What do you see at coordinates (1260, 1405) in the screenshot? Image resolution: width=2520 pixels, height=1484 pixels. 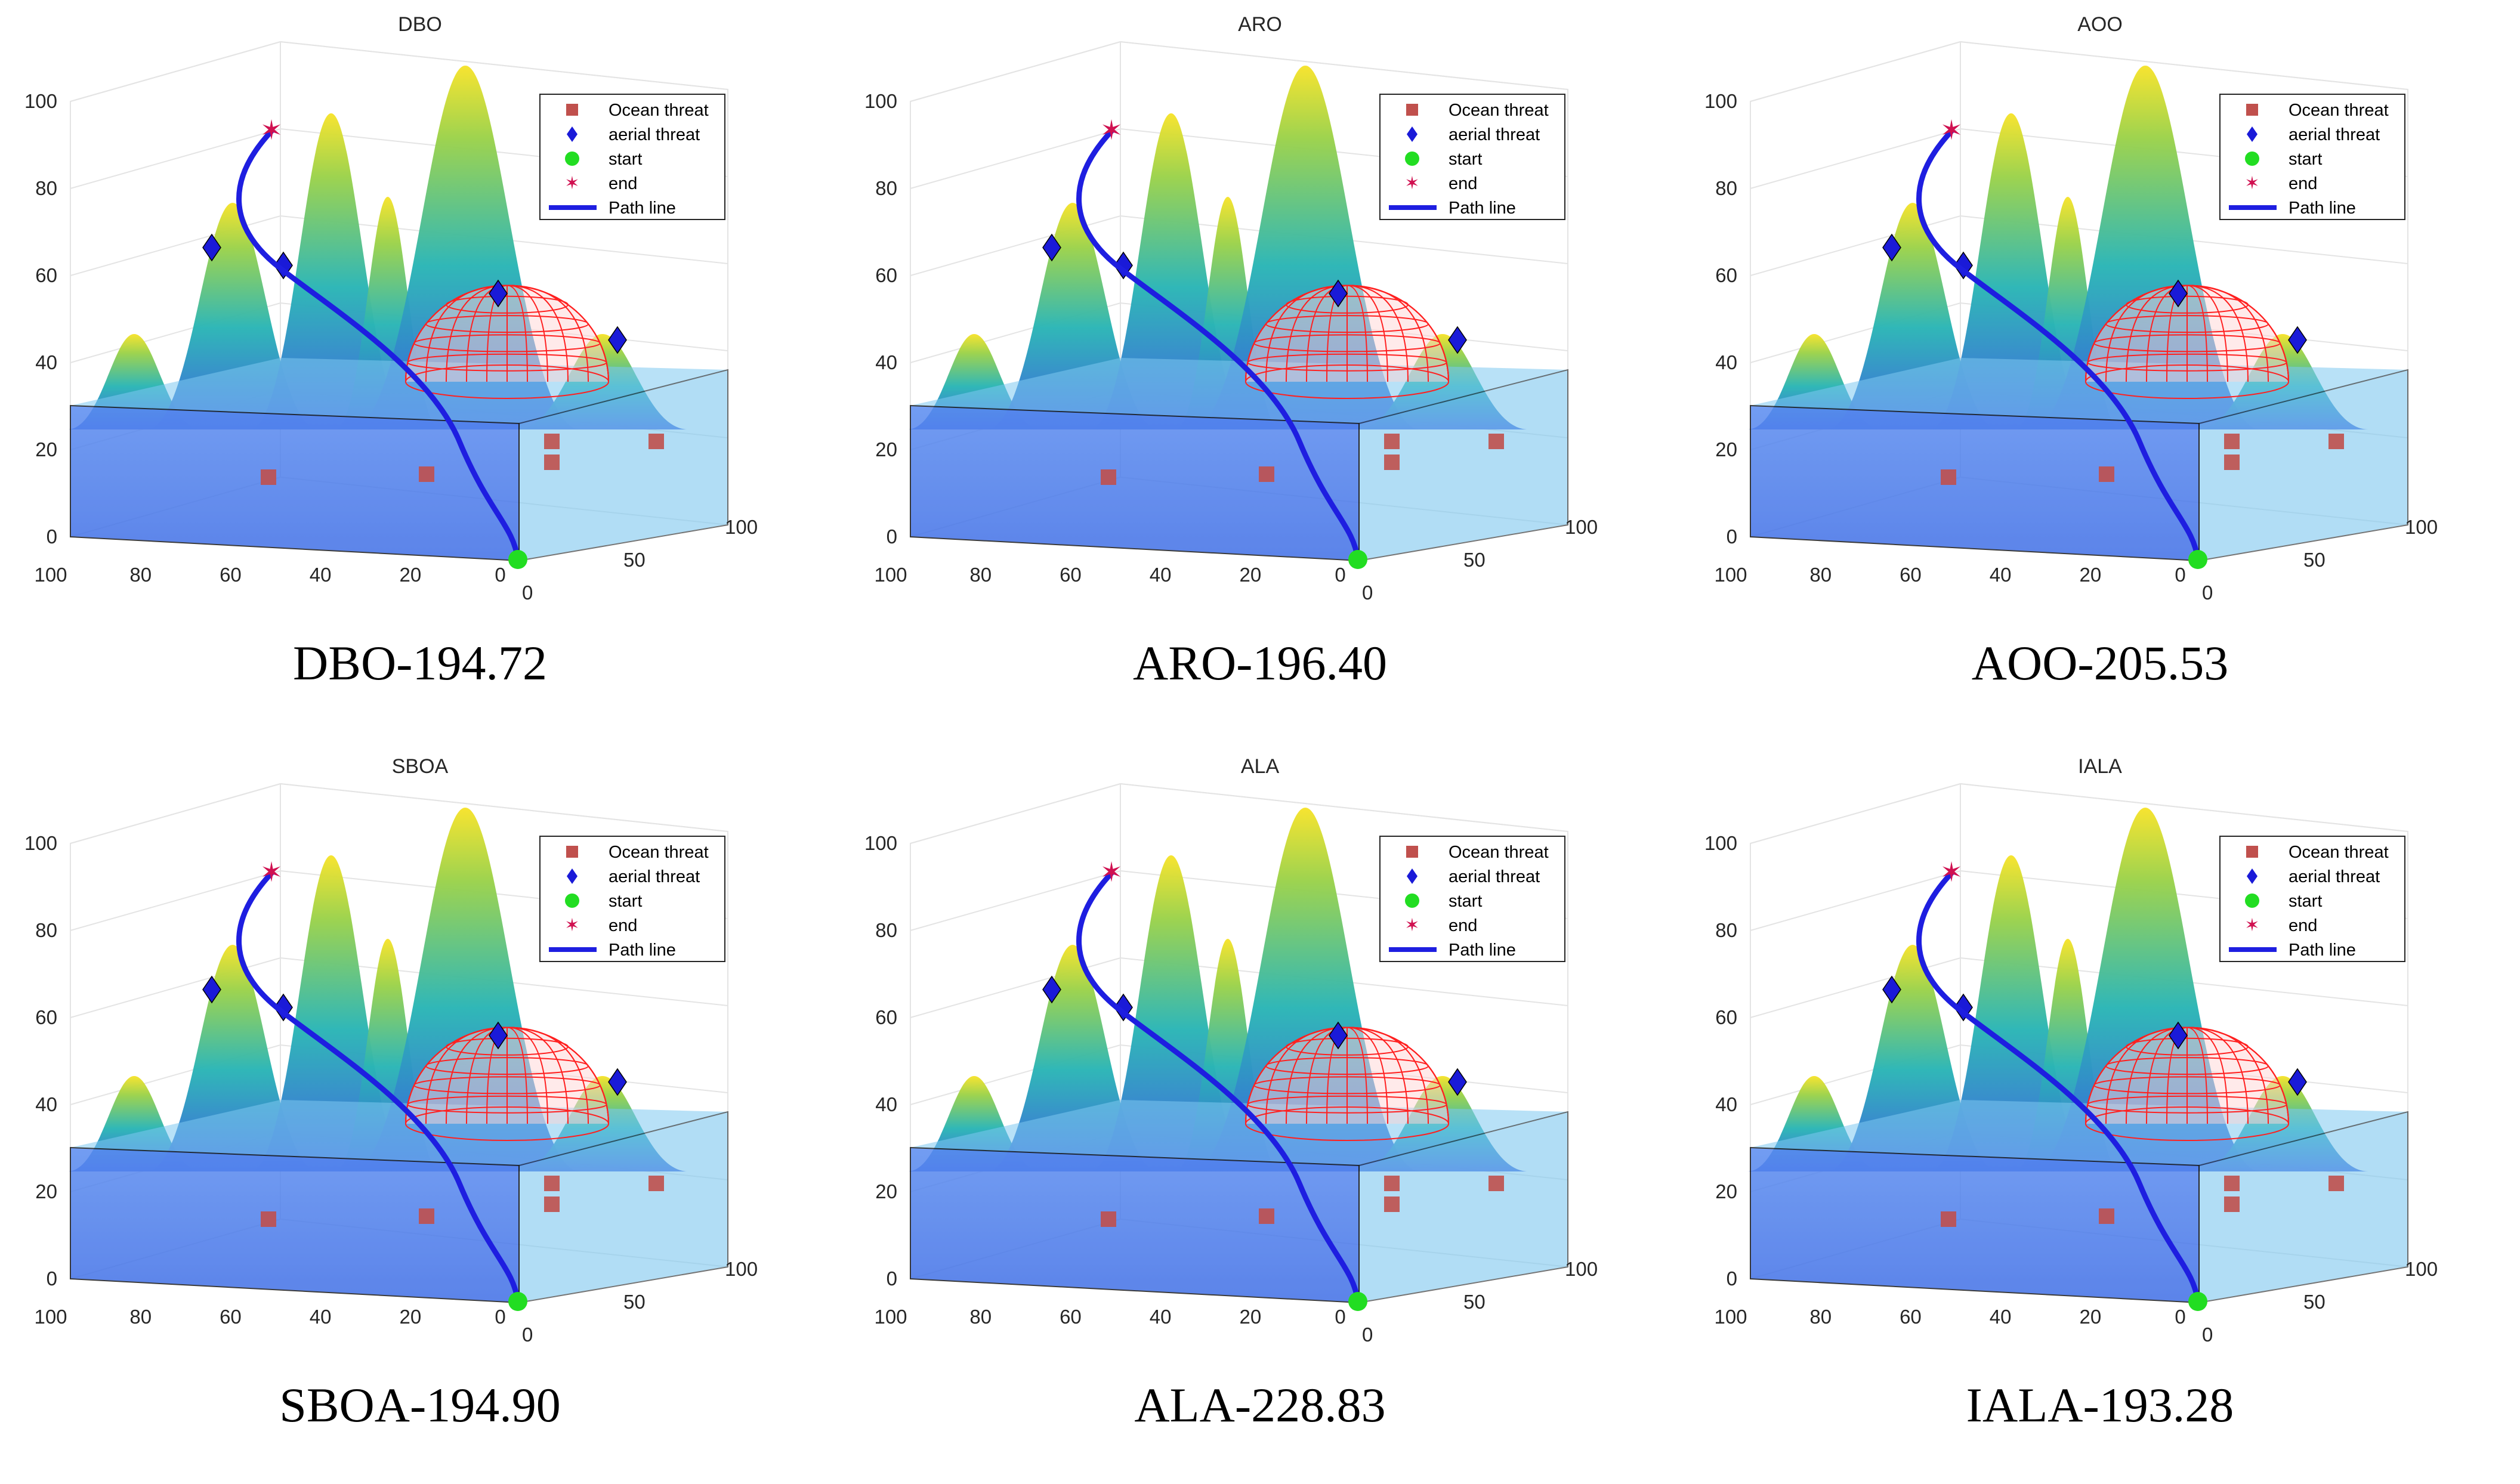 I see `panel-caption: ALA-228.83` at bounding box center [1260, 1405].